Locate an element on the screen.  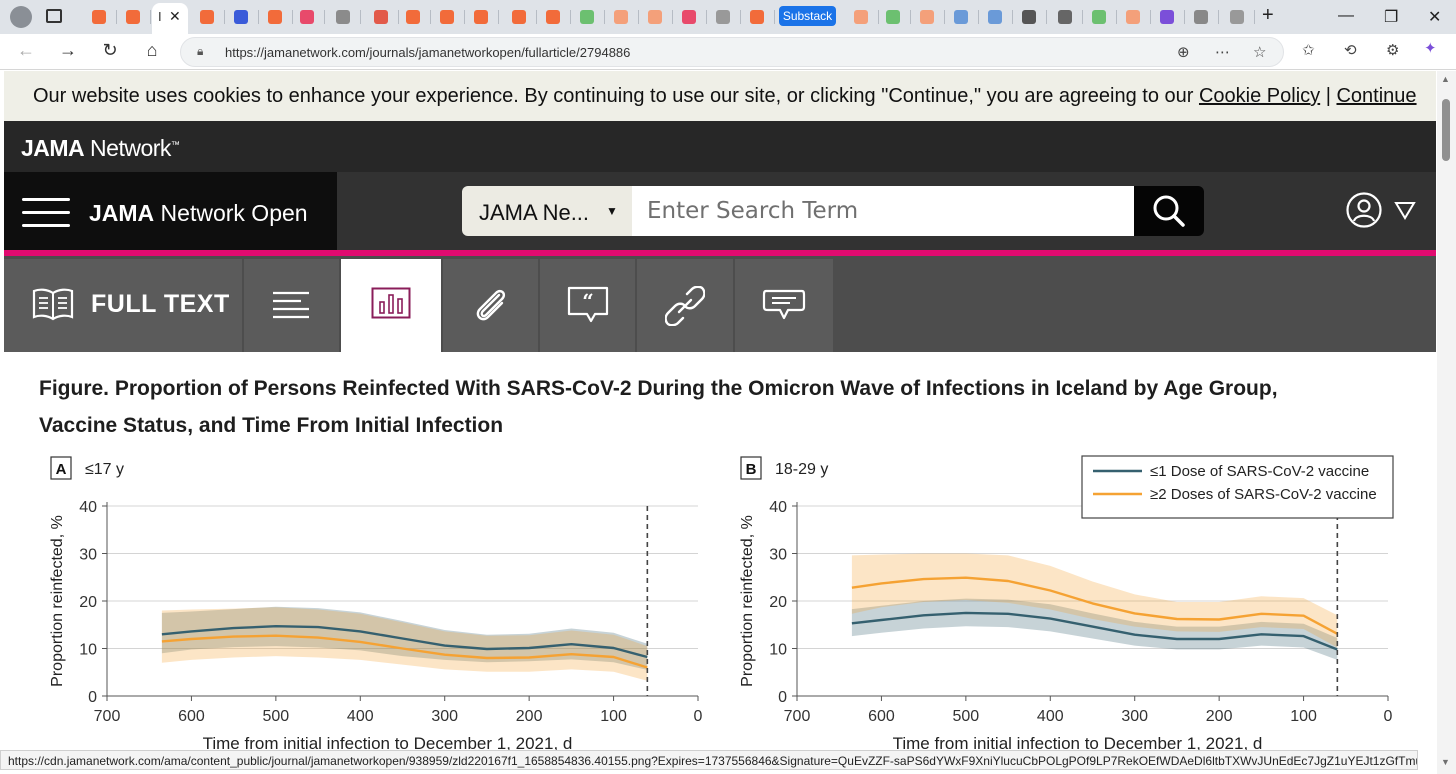
refresh-icon: ↻ is located at coordinates (110, 50).